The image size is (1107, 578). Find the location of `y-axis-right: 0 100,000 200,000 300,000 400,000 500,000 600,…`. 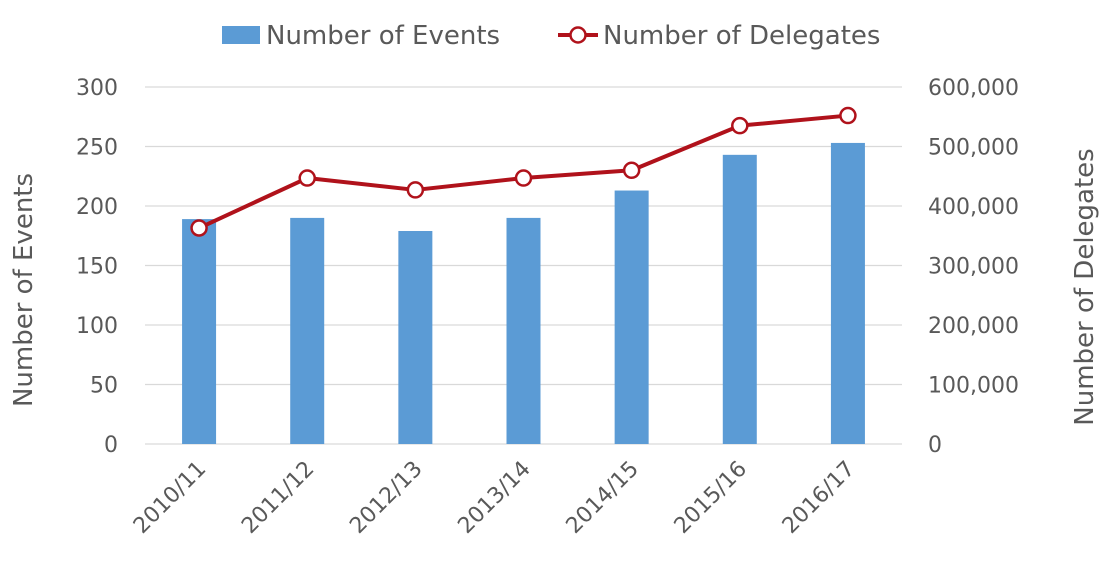

y-axis-right: 0 100,000 200,000 300,000 400,000 500,000 600,… is located at coordinates (973, 267).